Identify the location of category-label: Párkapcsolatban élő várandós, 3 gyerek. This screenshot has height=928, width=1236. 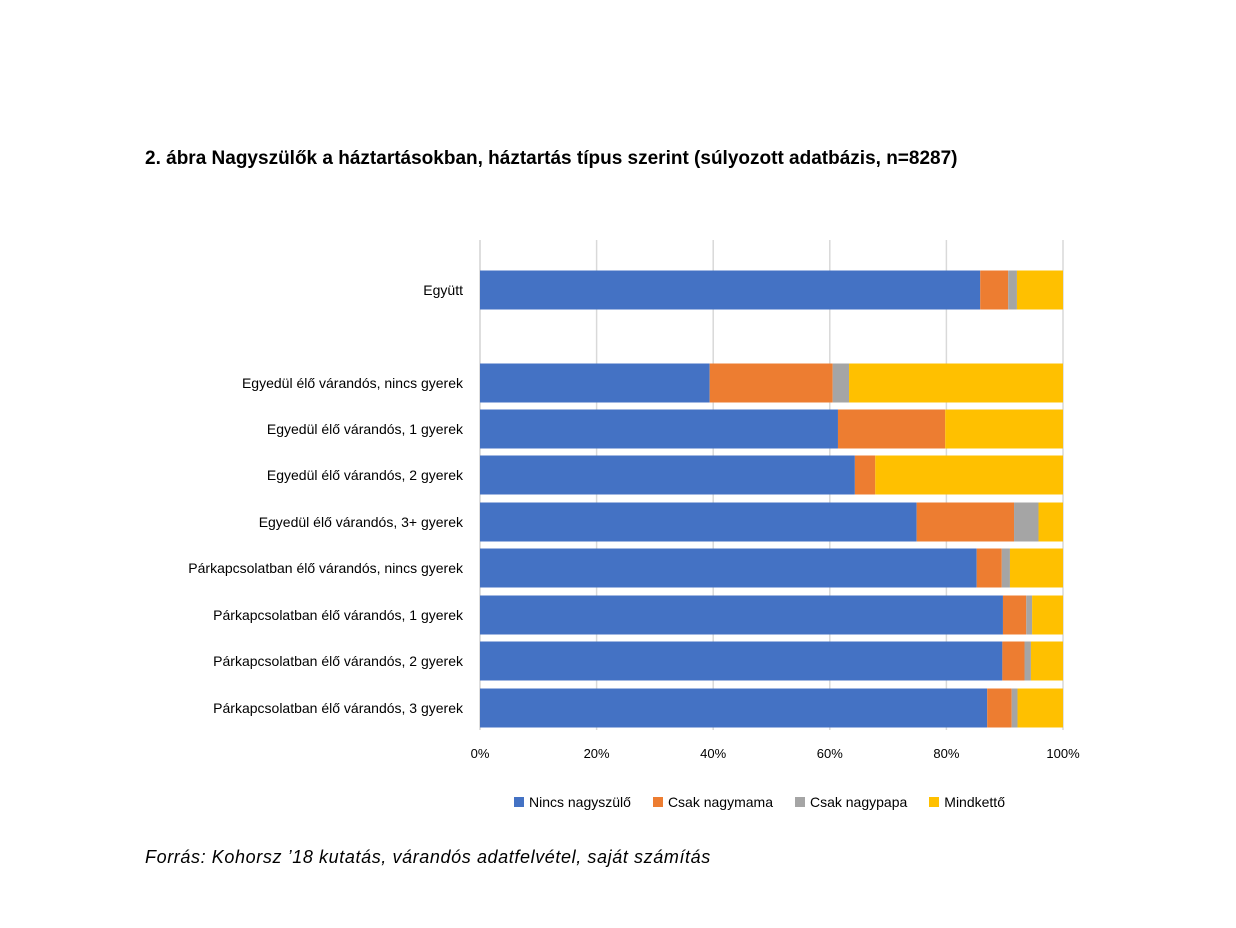
(338, 708).